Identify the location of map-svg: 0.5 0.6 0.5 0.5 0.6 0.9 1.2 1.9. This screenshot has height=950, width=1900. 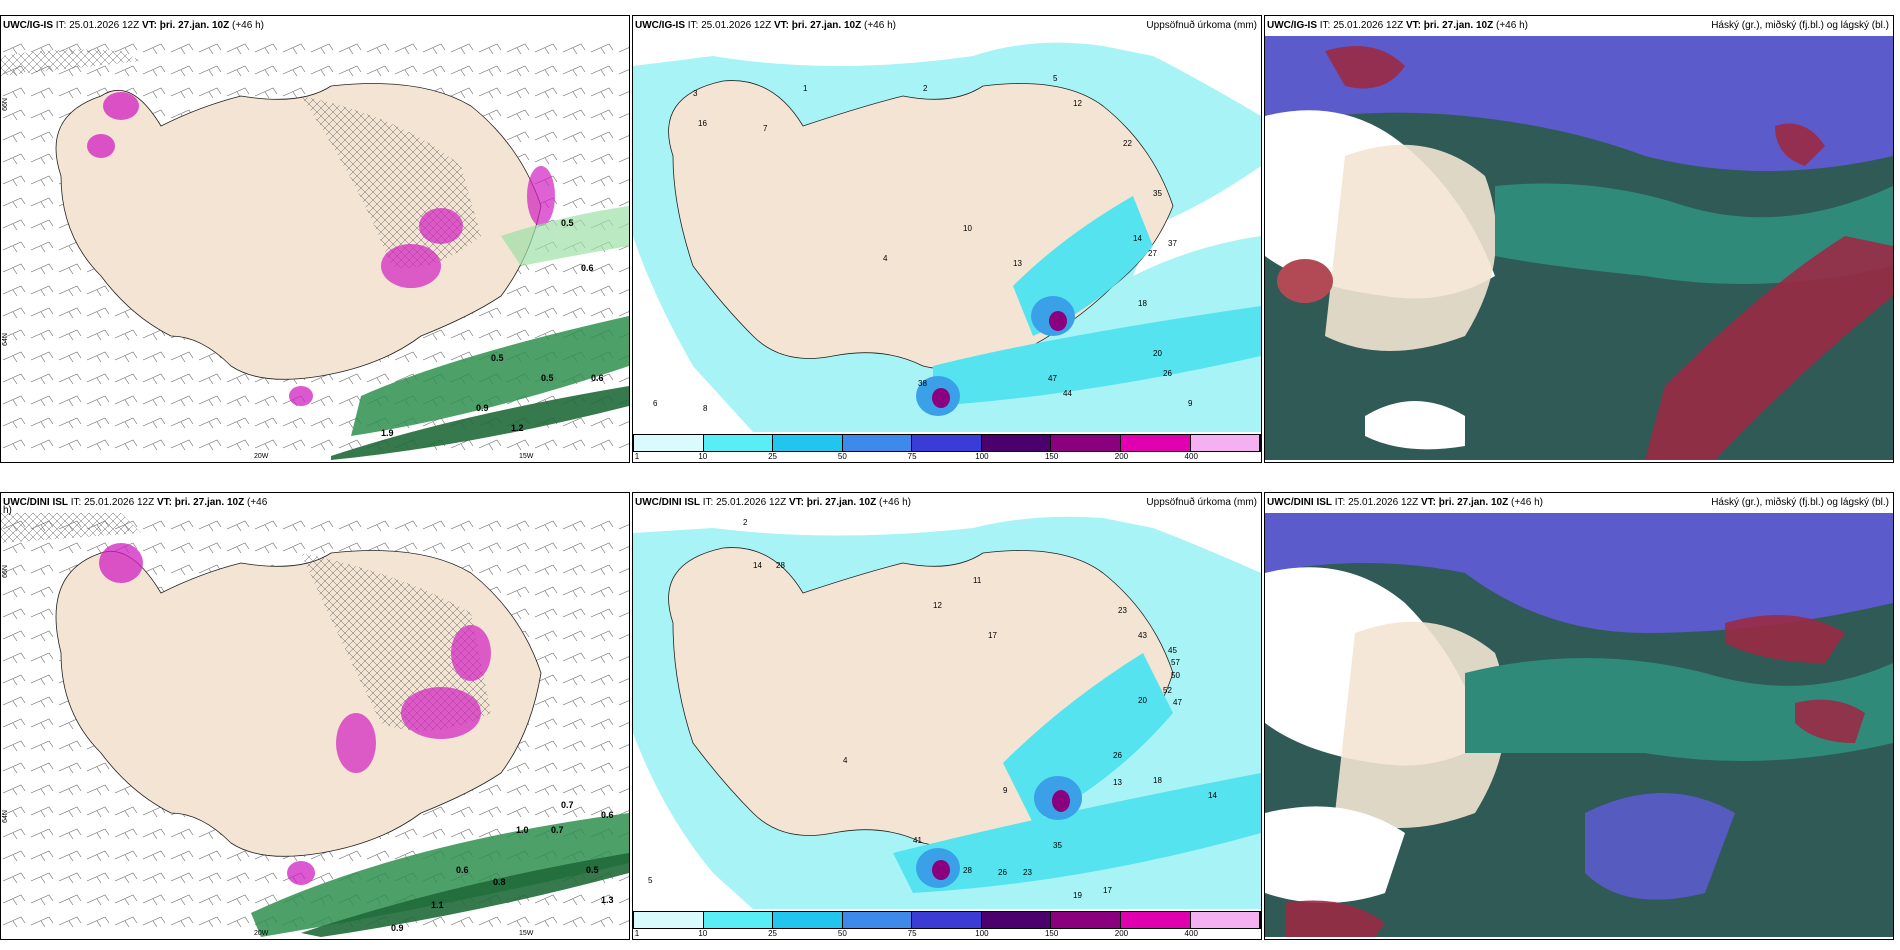
(315, 248).